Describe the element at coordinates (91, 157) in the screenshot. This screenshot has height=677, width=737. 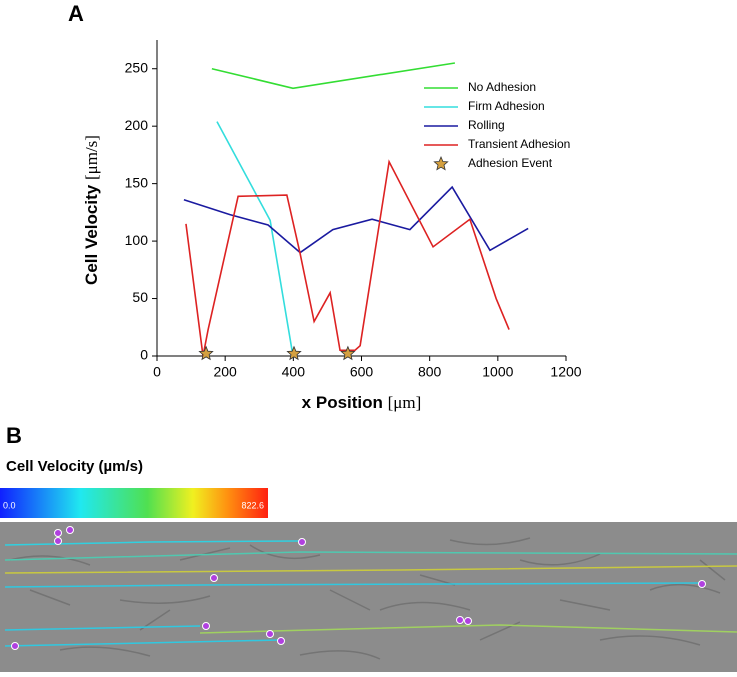
I see `y-axis-title-unit: [μm/s]` at that location.